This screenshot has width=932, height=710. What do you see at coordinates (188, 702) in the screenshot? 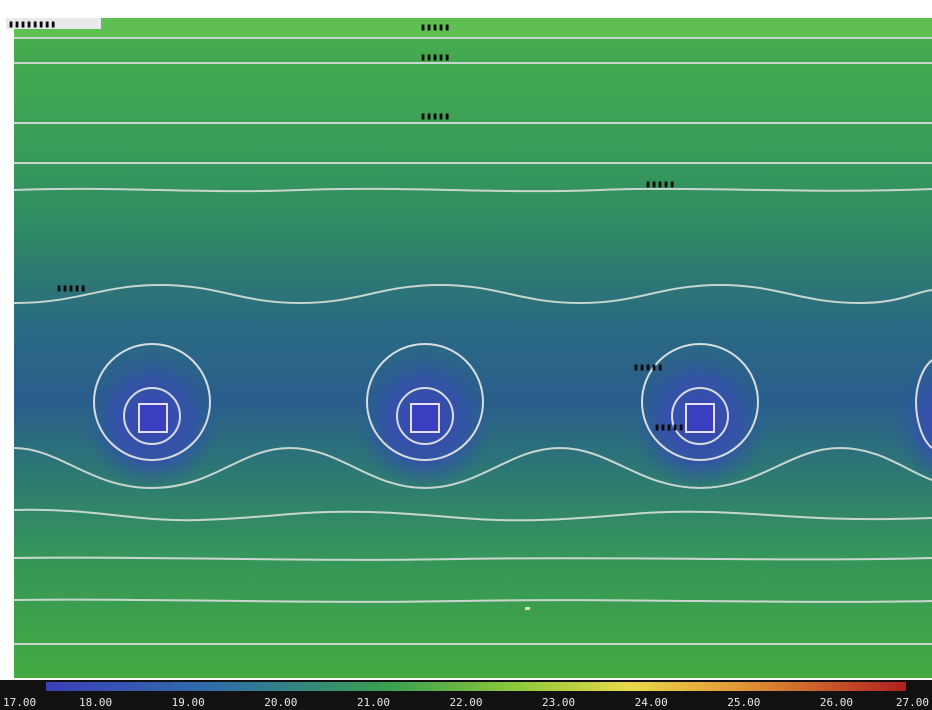
I see `color-scale-tick-label: 19.00` at bounding box center [188, 702].